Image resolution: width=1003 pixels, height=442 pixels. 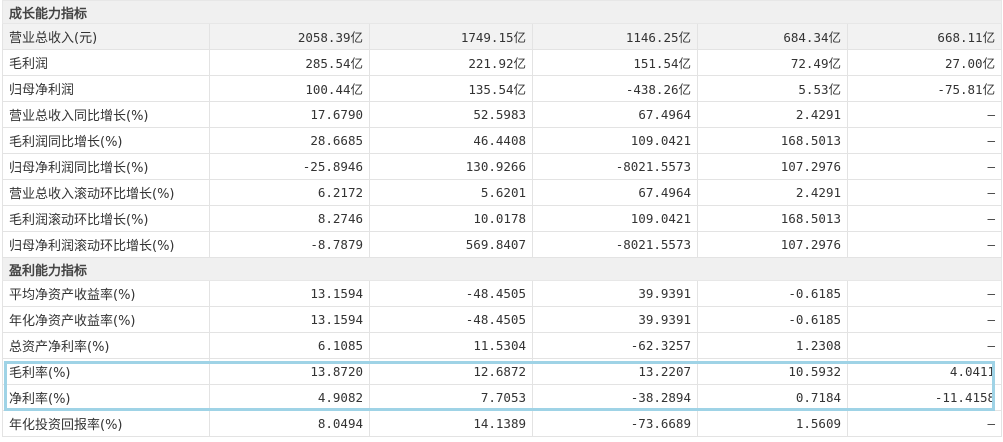 I want to click on row-label: 总资产净利率(%), so click(x=106, y=345).